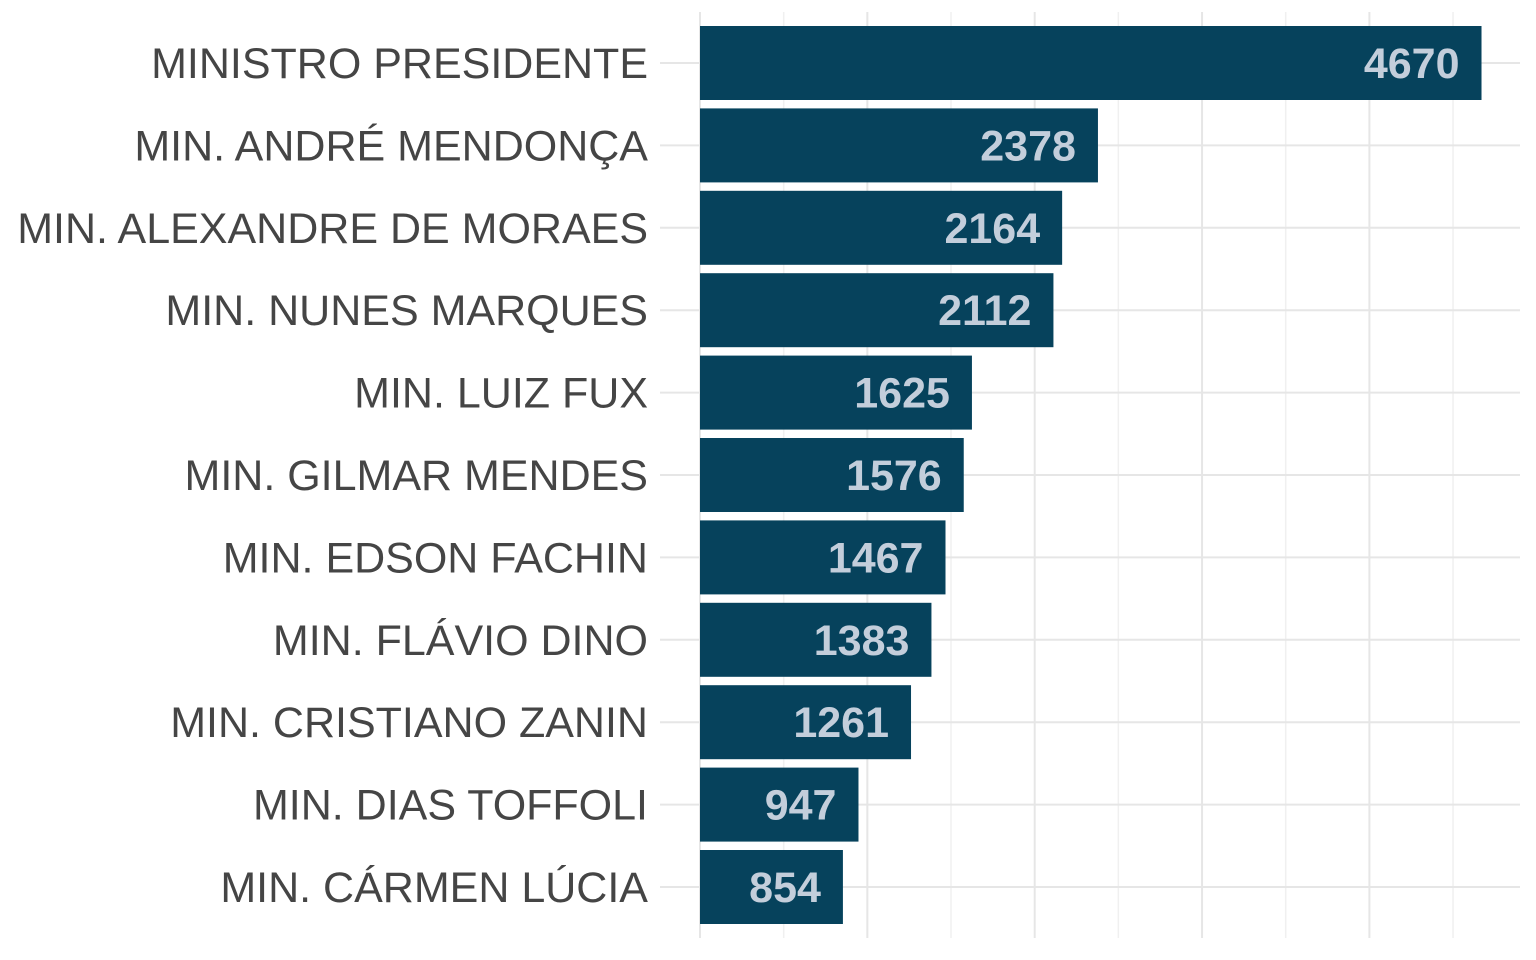 Image resolution: width=1536 pixels, height=960 pixels. I want to click on category-label: MIN. DIAS TOFFOLI, so click(450, 806).